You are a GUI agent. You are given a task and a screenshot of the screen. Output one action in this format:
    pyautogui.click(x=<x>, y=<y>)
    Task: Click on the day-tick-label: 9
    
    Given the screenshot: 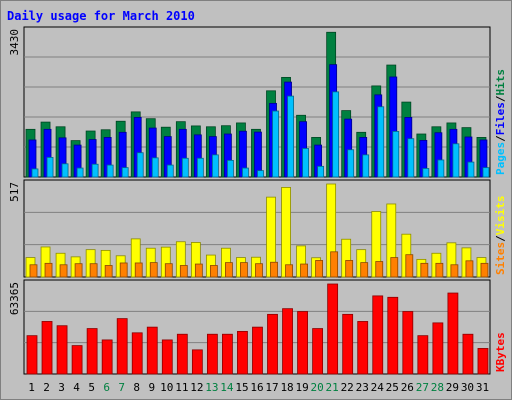 What is the action you would take?
    pyautogui.click(x=151, y=387)
    